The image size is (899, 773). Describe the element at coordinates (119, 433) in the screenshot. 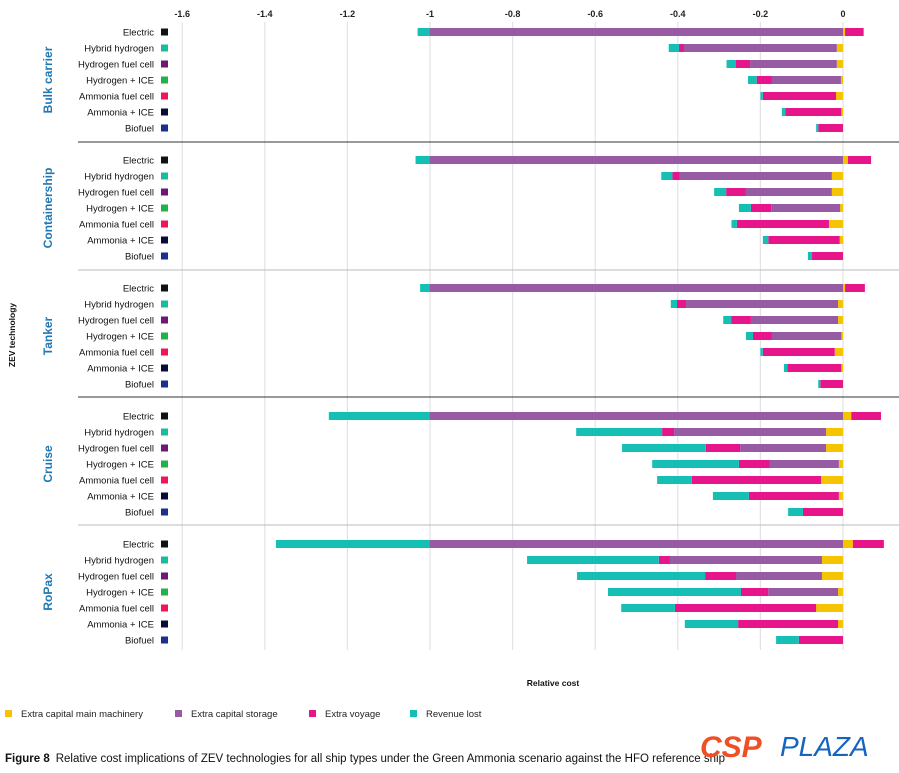

I see `row-label: Hybrid hydrogen` at that location.